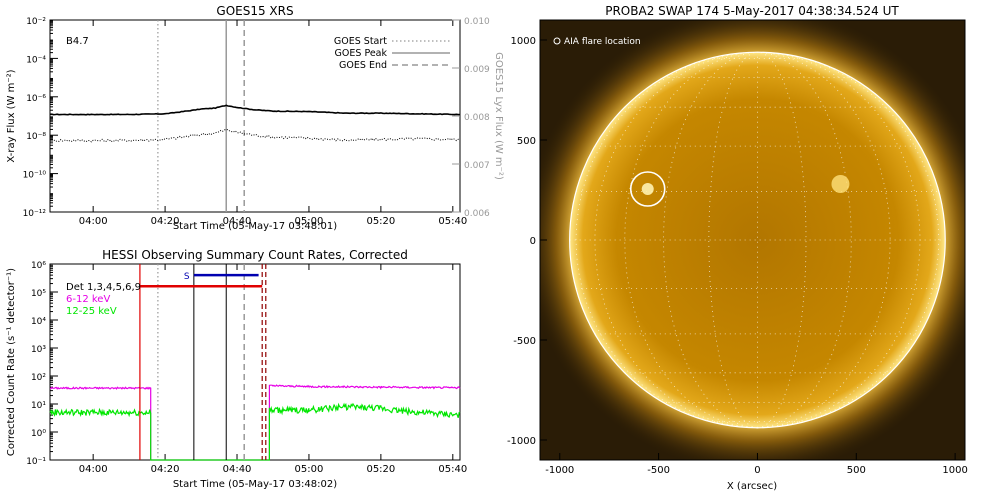  I want to click on goes-y-tick-label: 10⁻¹², so click(35, 214).